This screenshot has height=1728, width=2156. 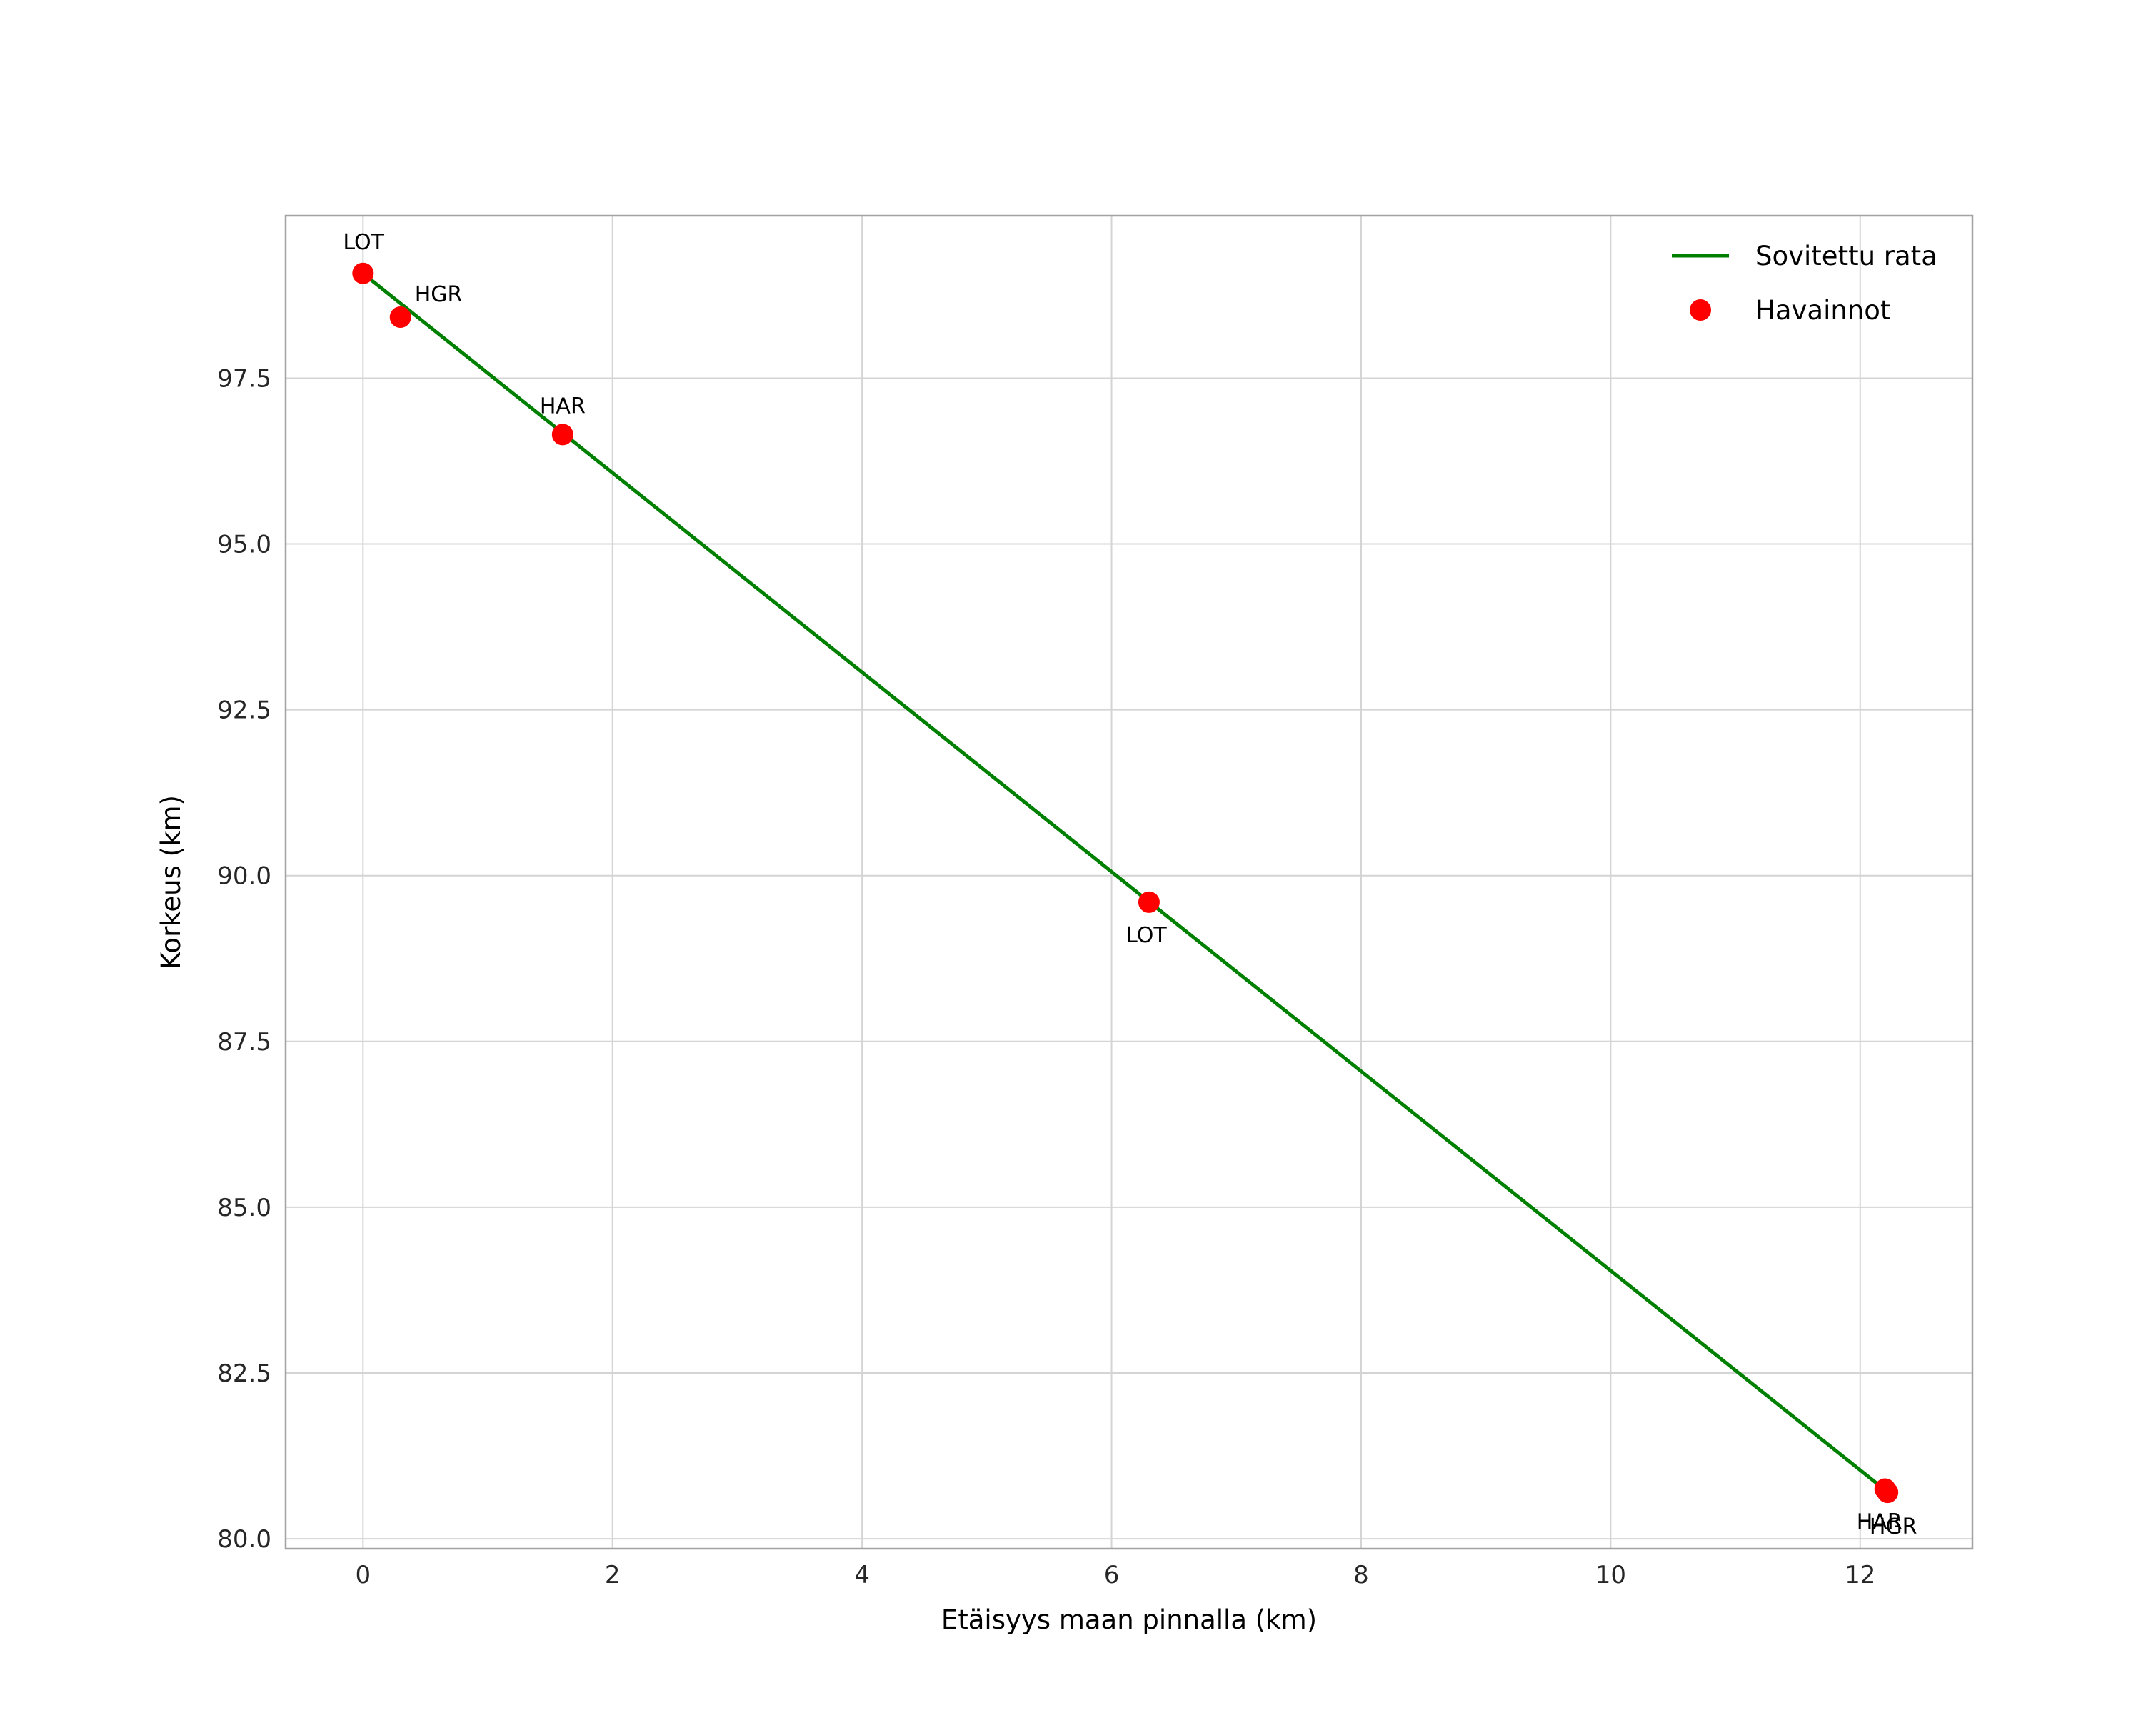 What do you see at coordinates (1611, 1575) in the screenshot?
I see `x-tick-label: 10` at bounding box center [1611, 1575].